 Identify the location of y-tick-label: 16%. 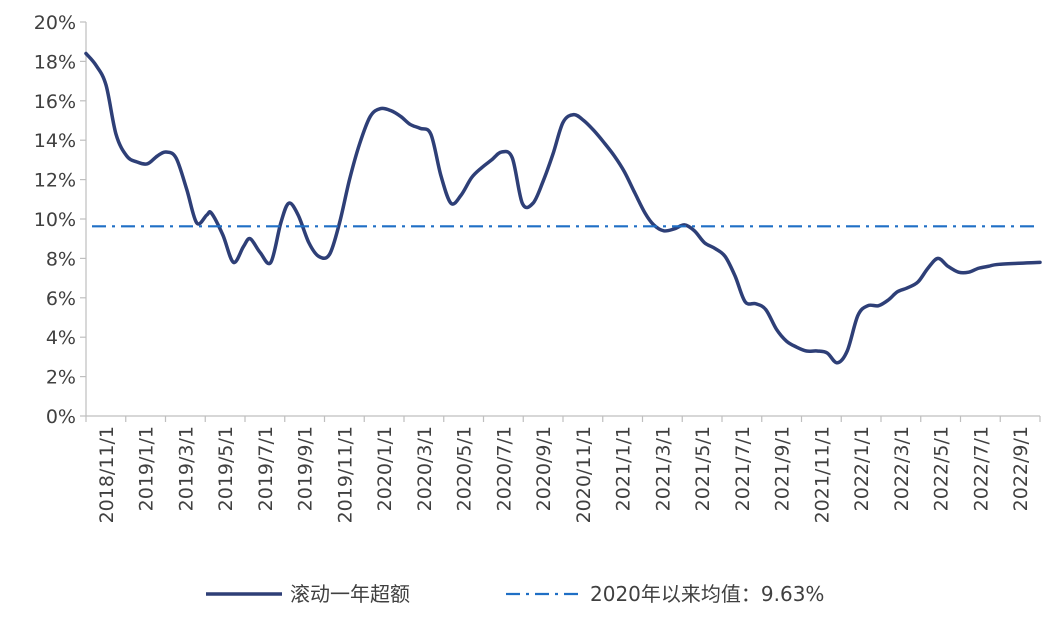
(55, 102).